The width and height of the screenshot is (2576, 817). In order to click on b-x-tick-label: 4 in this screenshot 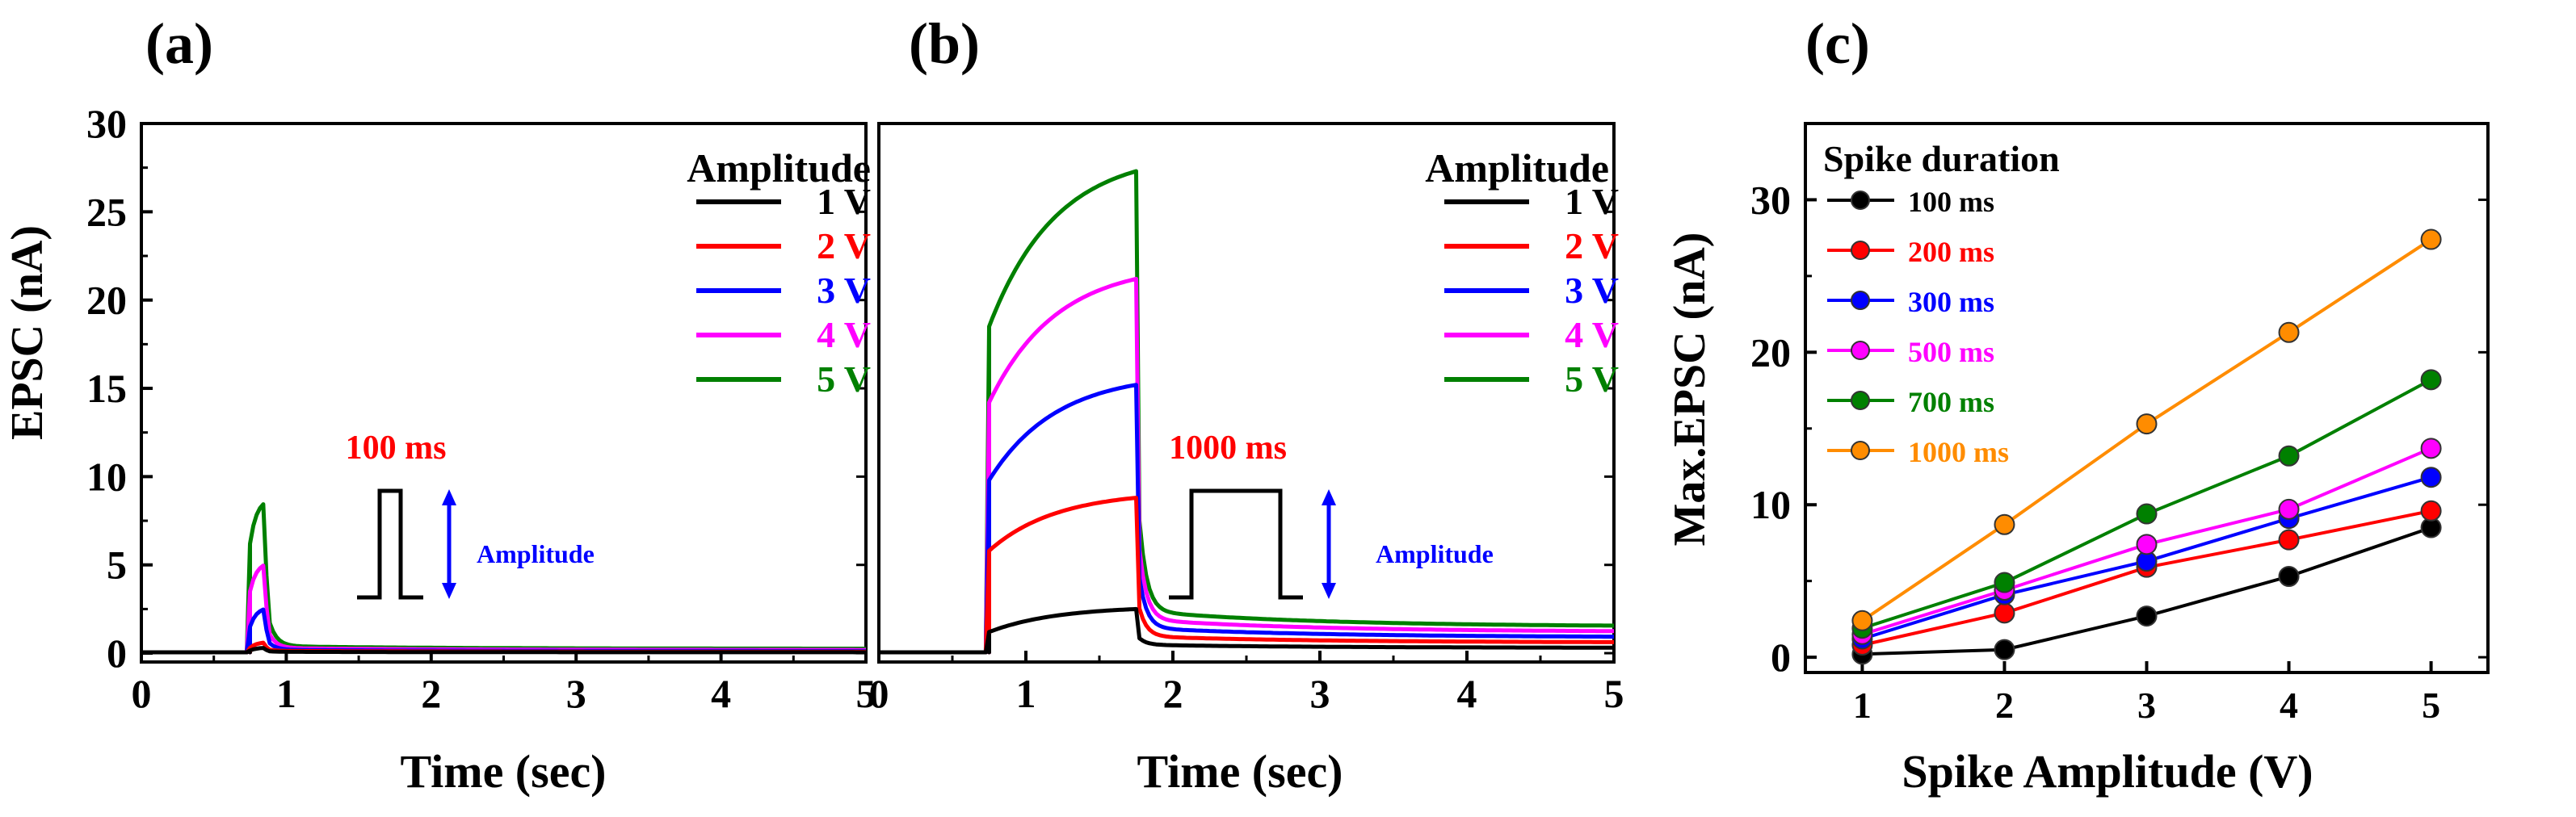, I will do `click(1467, 693)`.